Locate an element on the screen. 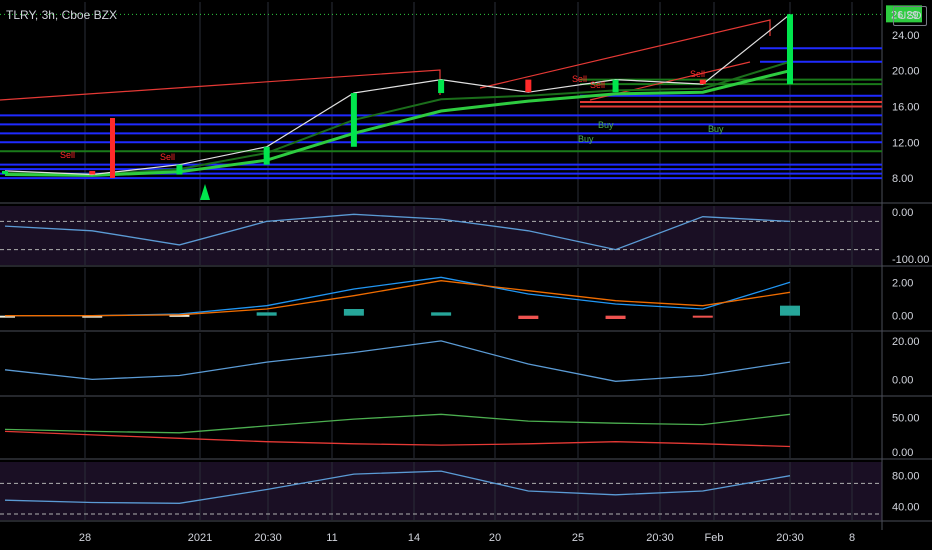 The image size is (932, 550). dmi-axis-tick: 50.00 is located at coordinates (906, 419).